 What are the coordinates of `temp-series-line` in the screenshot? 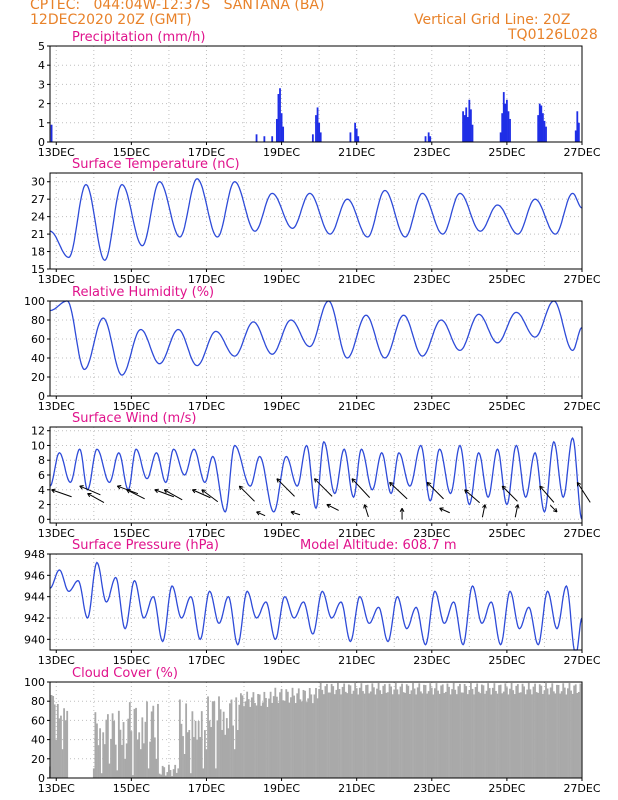 It's located at (316, 220).